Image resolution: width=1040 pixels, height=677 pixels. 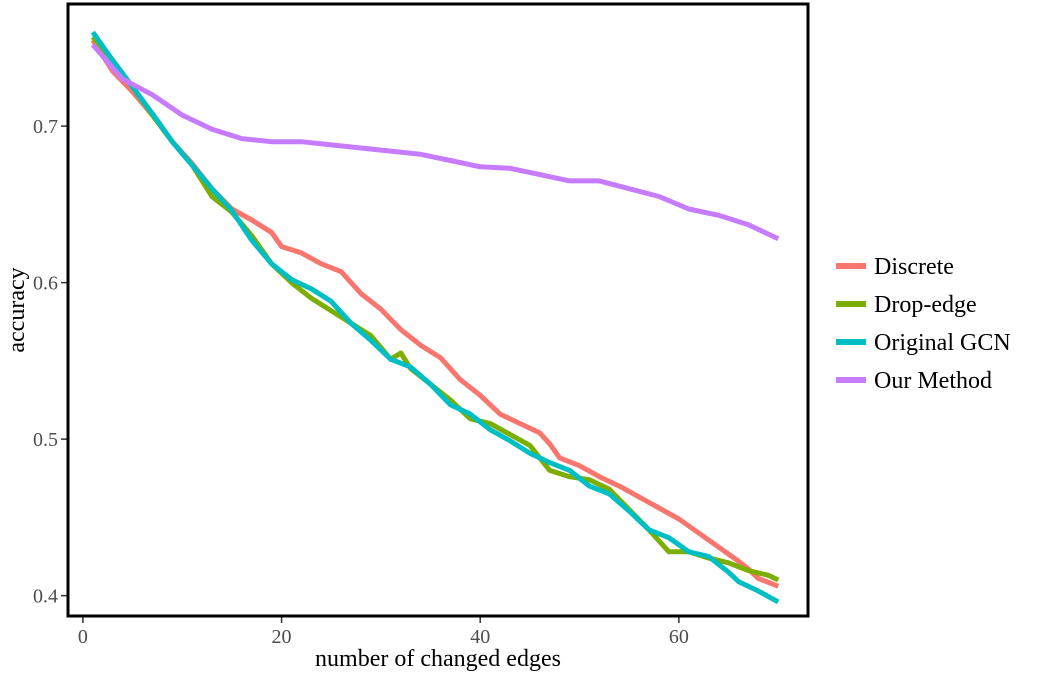 What do you see at coordinates (925, 305) in the screenshot?
I see `legend-label-drop-edge: Drop-edge` at bounding box center [925, 305].